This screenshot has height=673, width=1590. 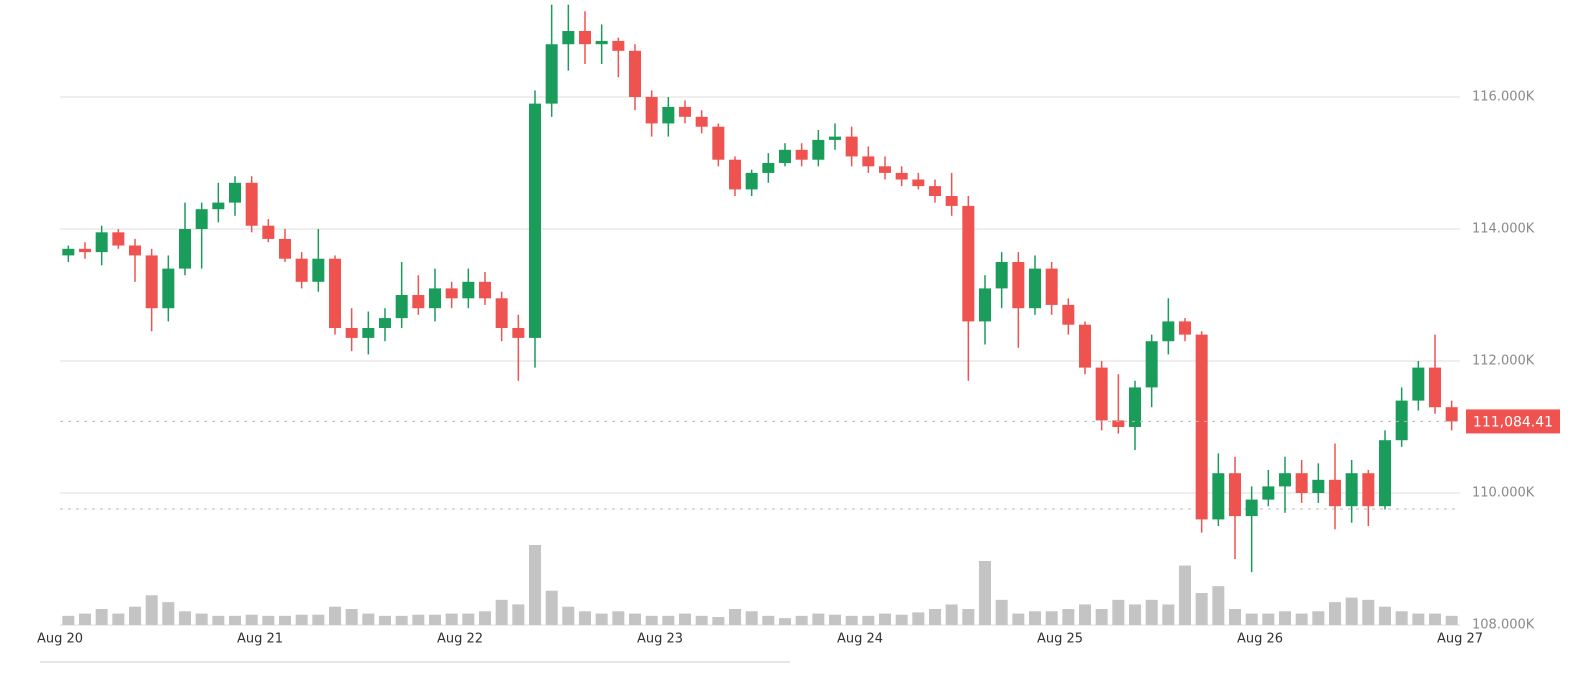 What do you see at coordinates (1503, 493) in the screenshot?
I see `y-tick-label: 110.000K` at bounding box center [1503, 493].